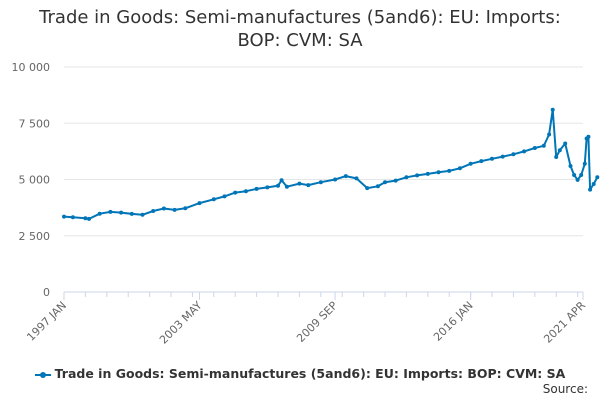  I want to click on y-tick-label: 5 000, so click(35, 180).